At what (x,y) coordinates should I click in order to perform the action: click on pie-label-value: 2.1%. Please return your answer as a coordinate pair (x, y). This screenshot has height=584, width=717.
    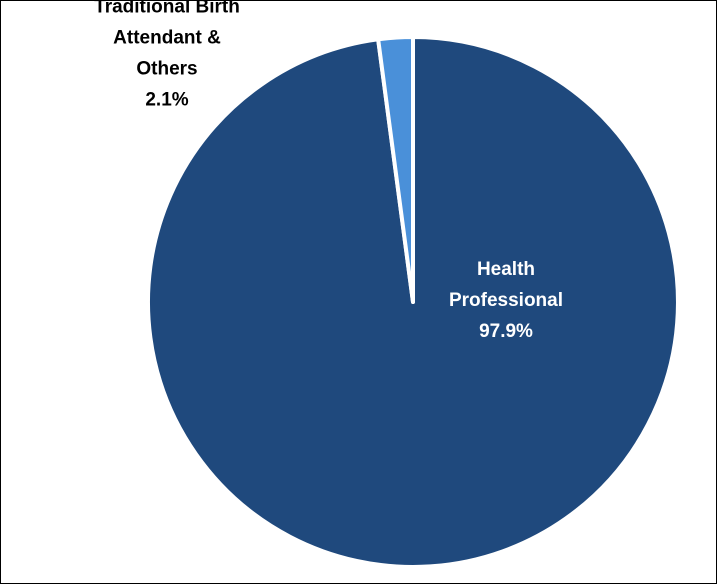
    Looking at the image, I should click on (166, 100).